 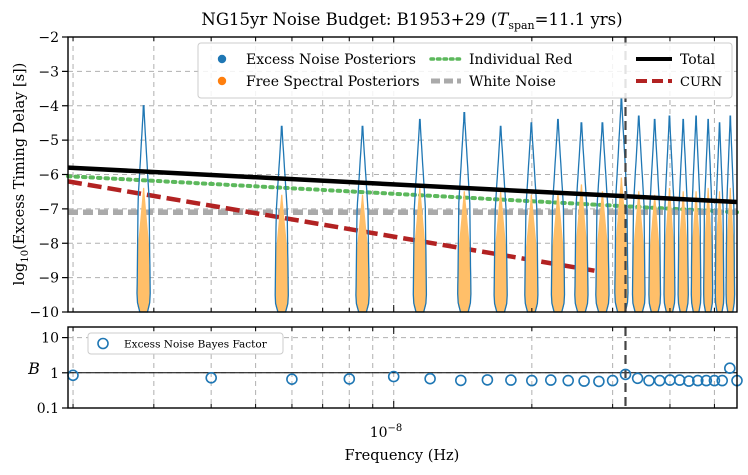 What do you see at coordinates (333, 82) in the screenshot?
I see `legend-free-label: Free Spectral Posteriors` at bounding box center [333, 82].